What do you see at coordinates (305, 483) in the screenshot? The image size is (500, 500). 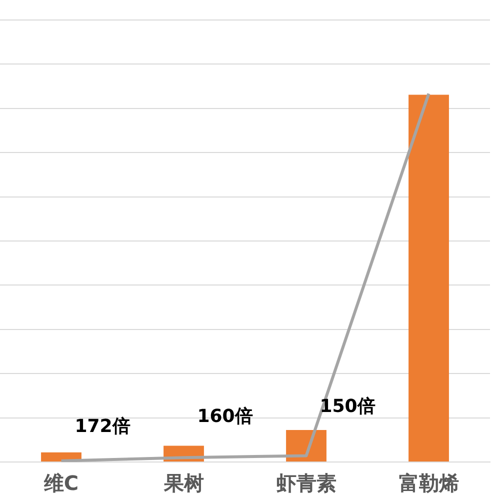 I see `x-tick-label: 虾青素` at bounding box center [305, 483].